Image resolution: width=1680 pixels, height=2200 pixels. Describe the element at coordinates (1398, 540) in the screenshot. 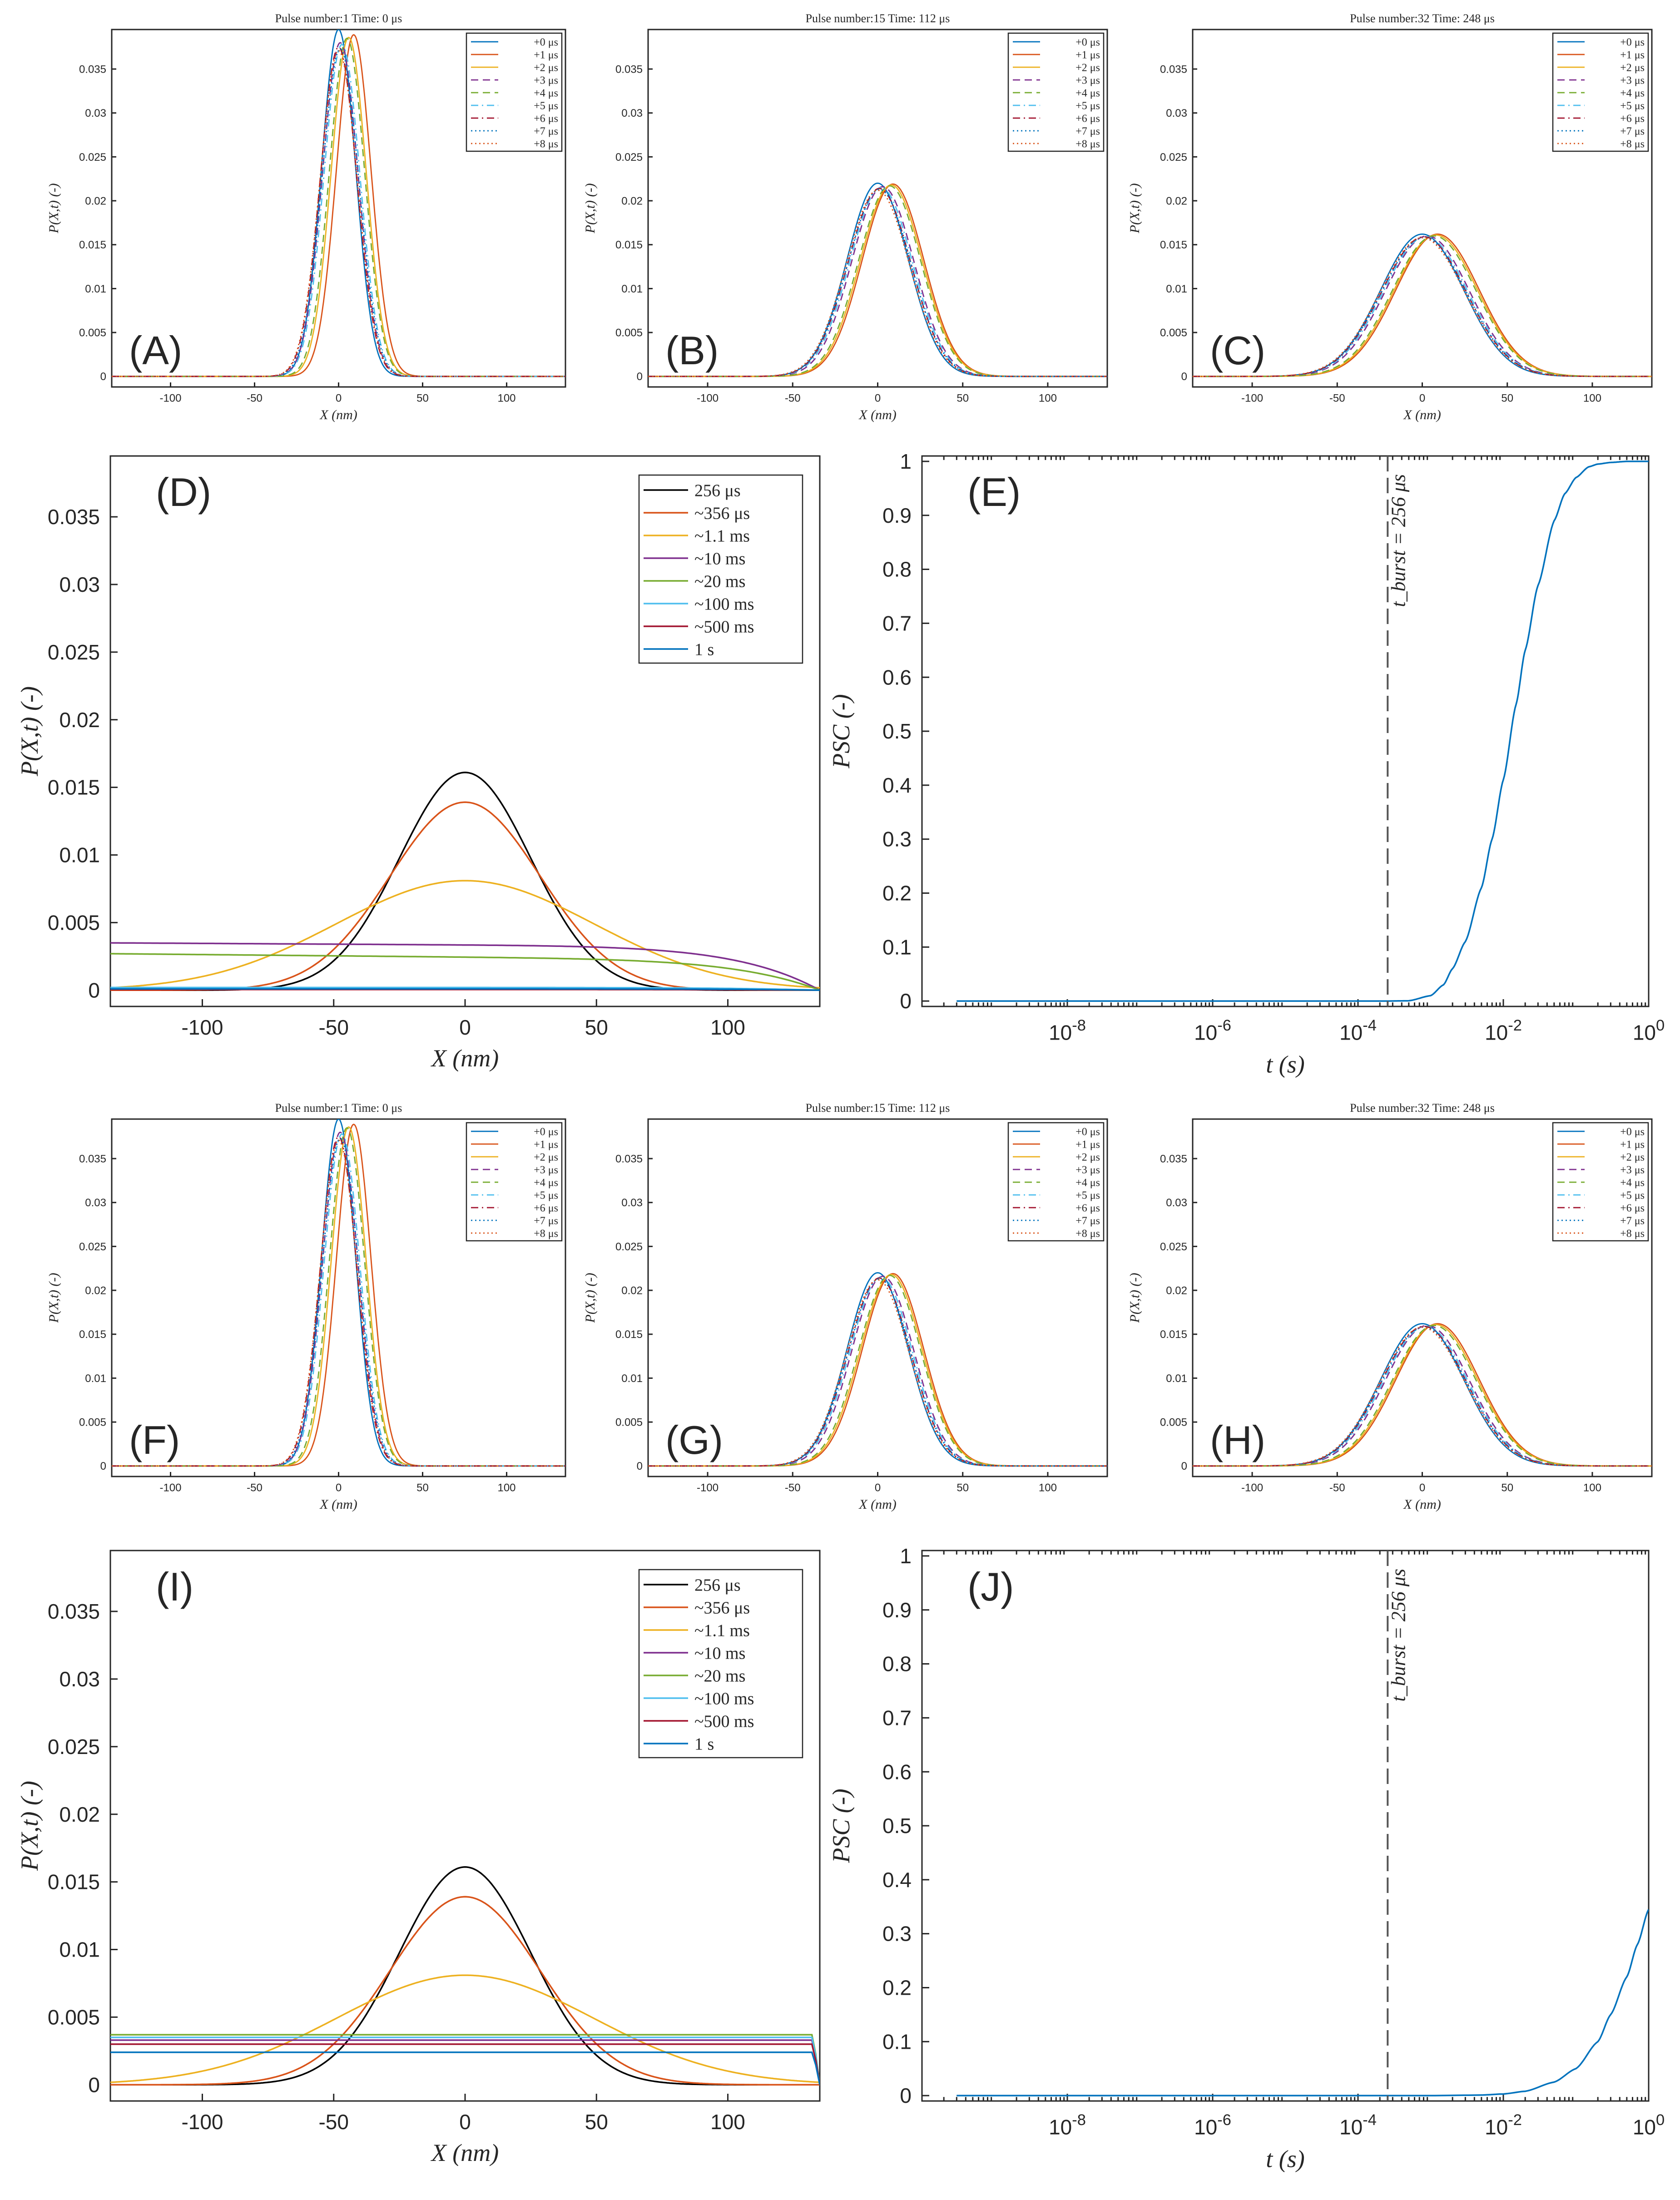

I see `burst-time-label: t_burst = 256 μs` at that location.